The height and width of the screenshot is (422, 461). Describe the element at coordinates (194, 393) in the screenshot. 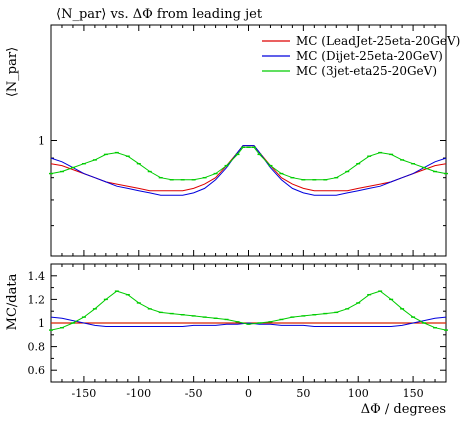

I see `x-tick-label: -50` at that location.